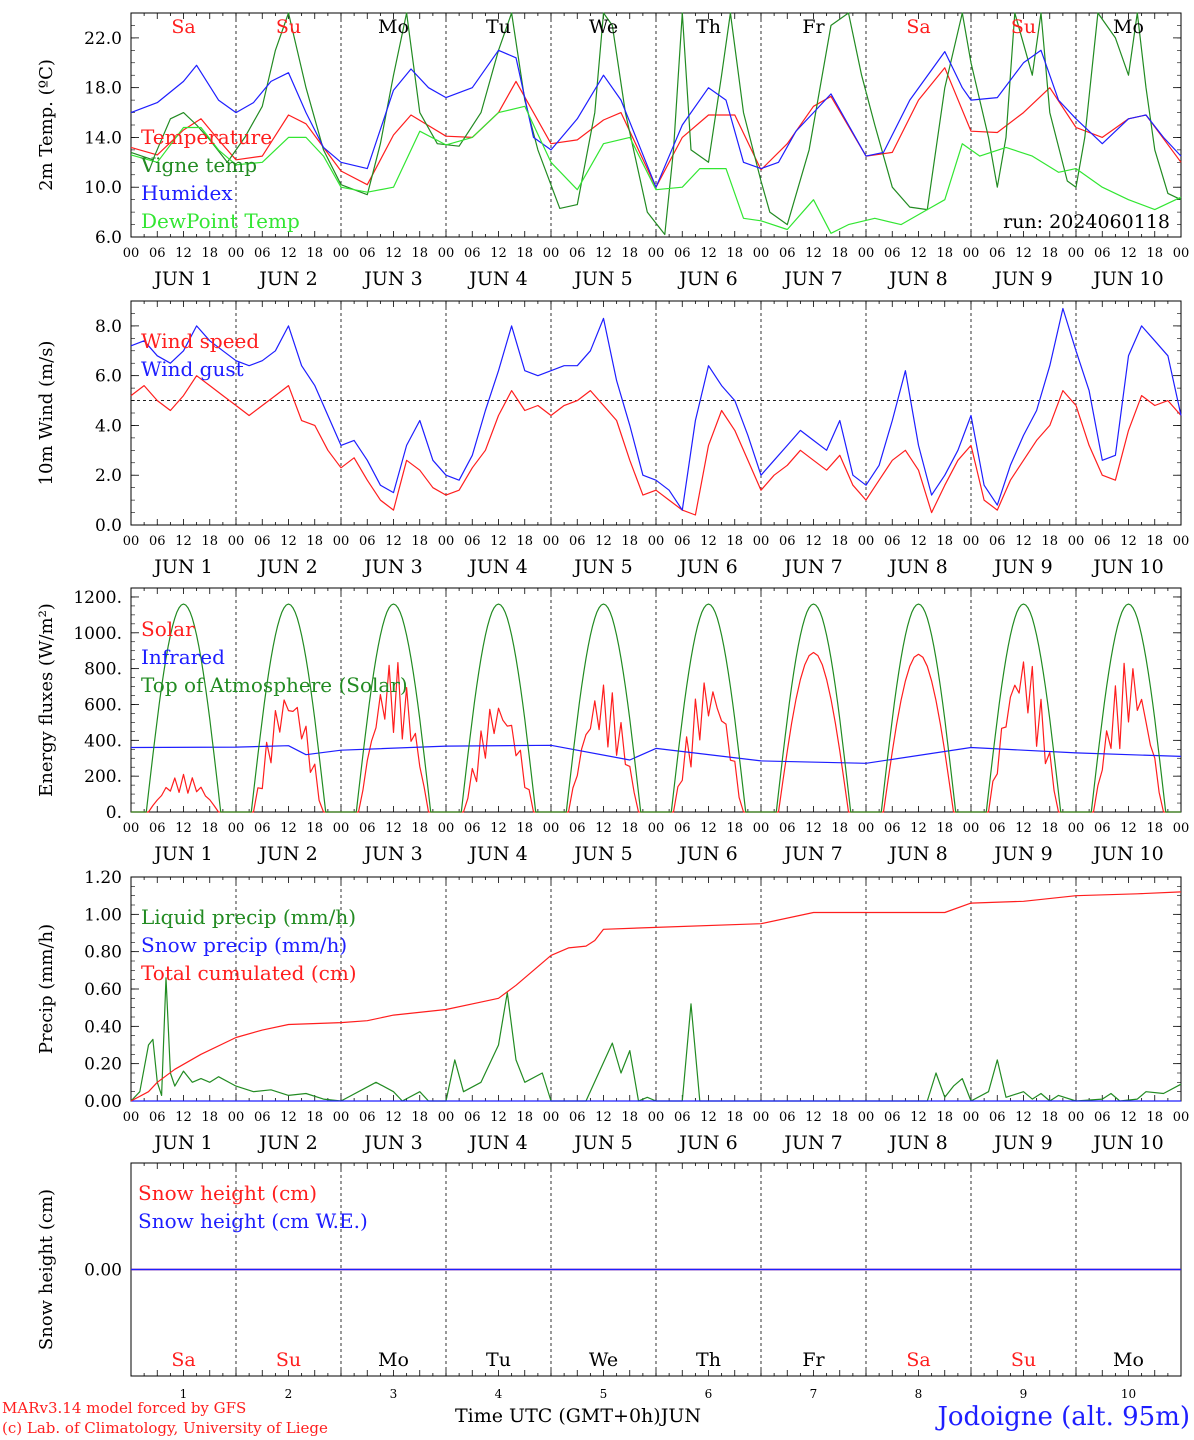  What do you see at coordinates (183, 657) in the screenshot?
I see `panel3-legend-infrared: Infrared` at bounding box center [183, 657].